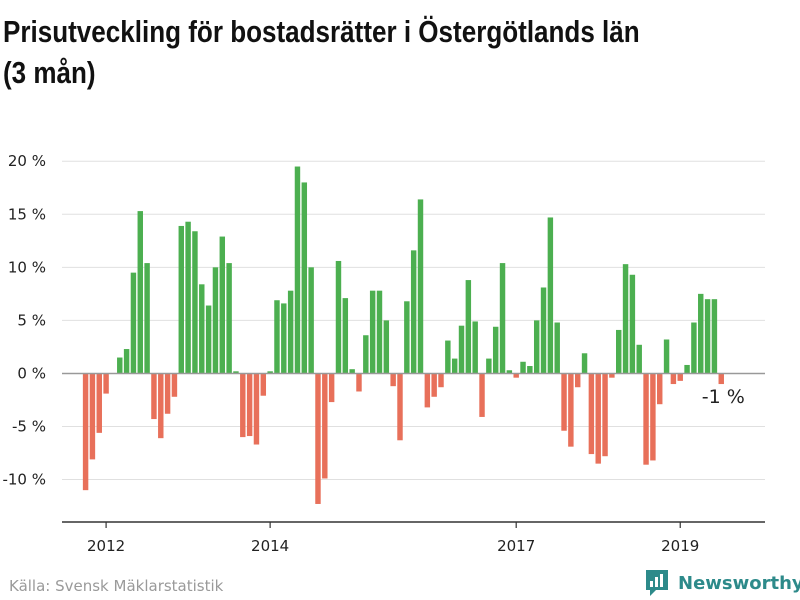  I want to click on x-tick-label: 2014, so click(270, 546).